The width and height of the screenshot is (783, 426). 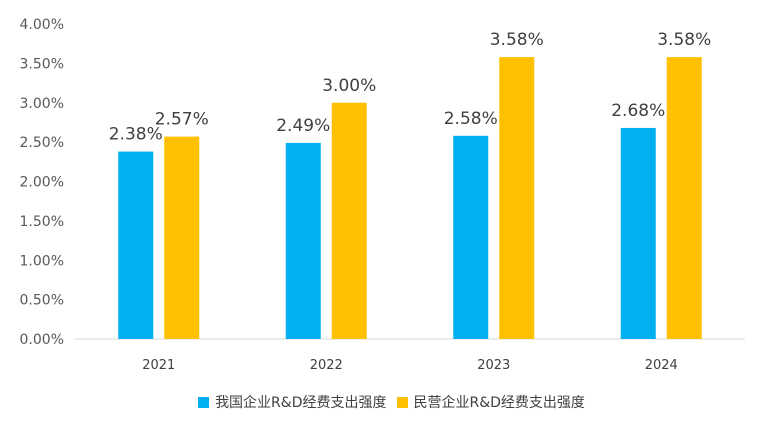 What do you see at coordinates (42, 340) in the screenshot?
I see `y-tick-label: 0.00%` at bounding box center [42, 340].